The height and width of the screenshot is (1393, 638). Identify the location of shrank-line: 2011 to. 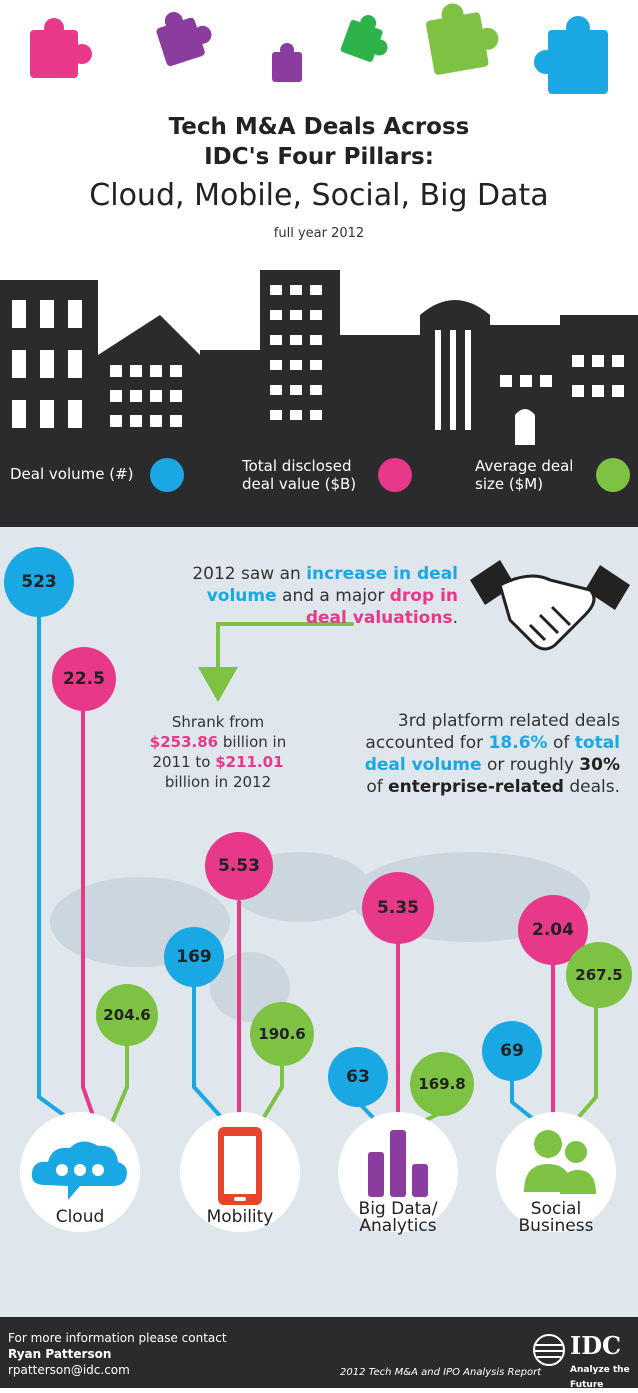
(184, 762).